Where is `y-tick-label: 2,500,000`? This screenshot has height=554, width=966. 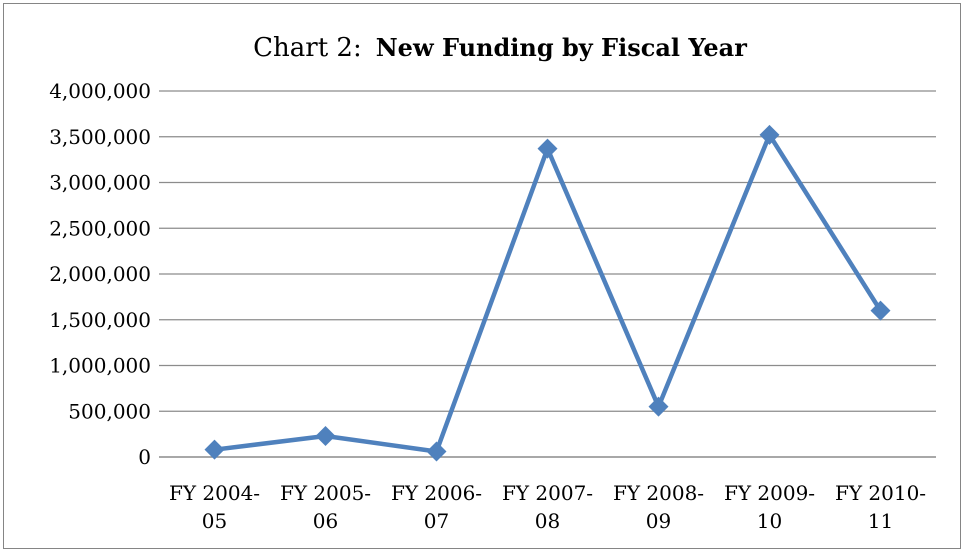
y-tick-label: 2,500,000 is located at coordinates (100, 228).